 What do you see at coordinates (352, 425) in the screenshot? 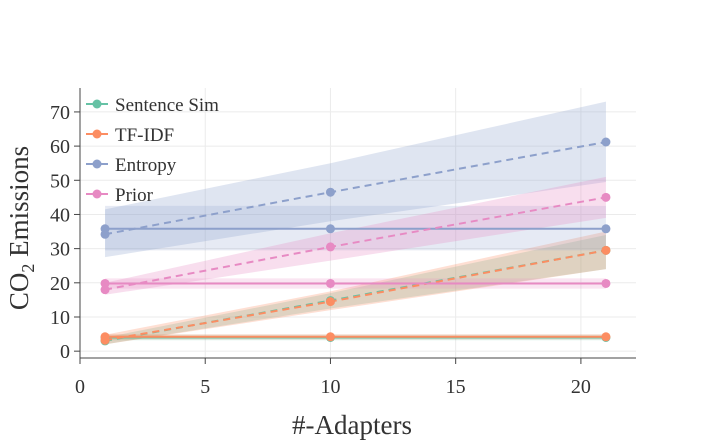
I see `x-axis-title: #-Adapters` at bounding box center [352, 425].